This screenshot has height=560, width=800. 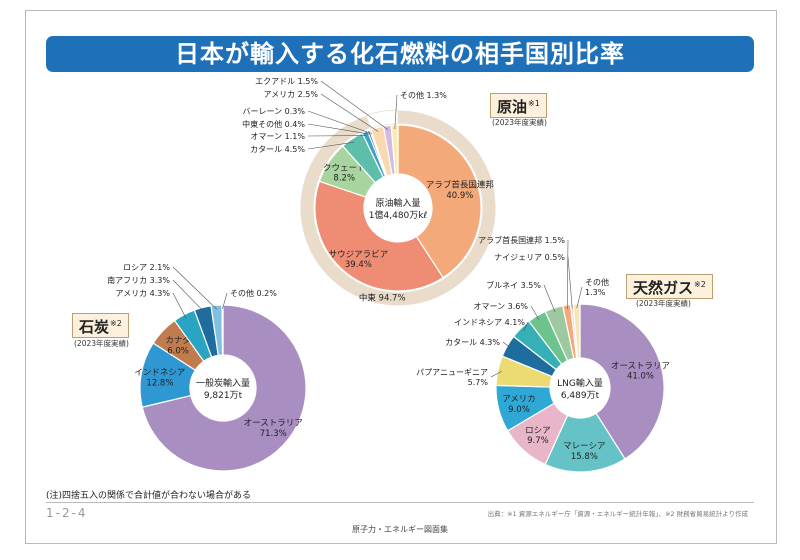 What do you see at coordinates (359, 260) in the screenshot?
I see `oil-slice-サウジアラビア-label: サウジアラビア 39.4%` at bounding box center [359, 260].